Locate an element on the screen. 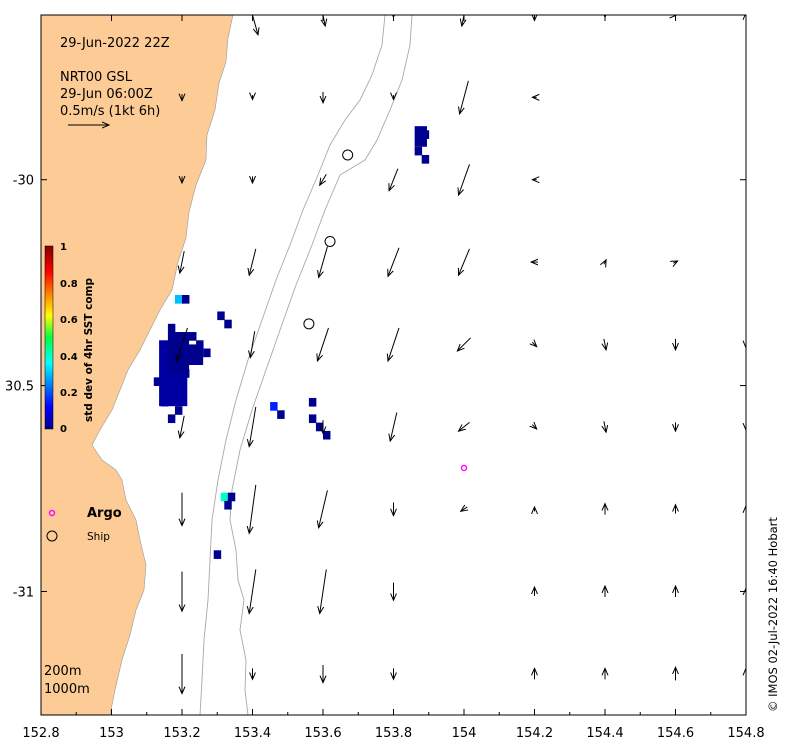 This screenshot has height=750, width=790. x-tick-label: 153.4 is located at coordinates (252, 733).